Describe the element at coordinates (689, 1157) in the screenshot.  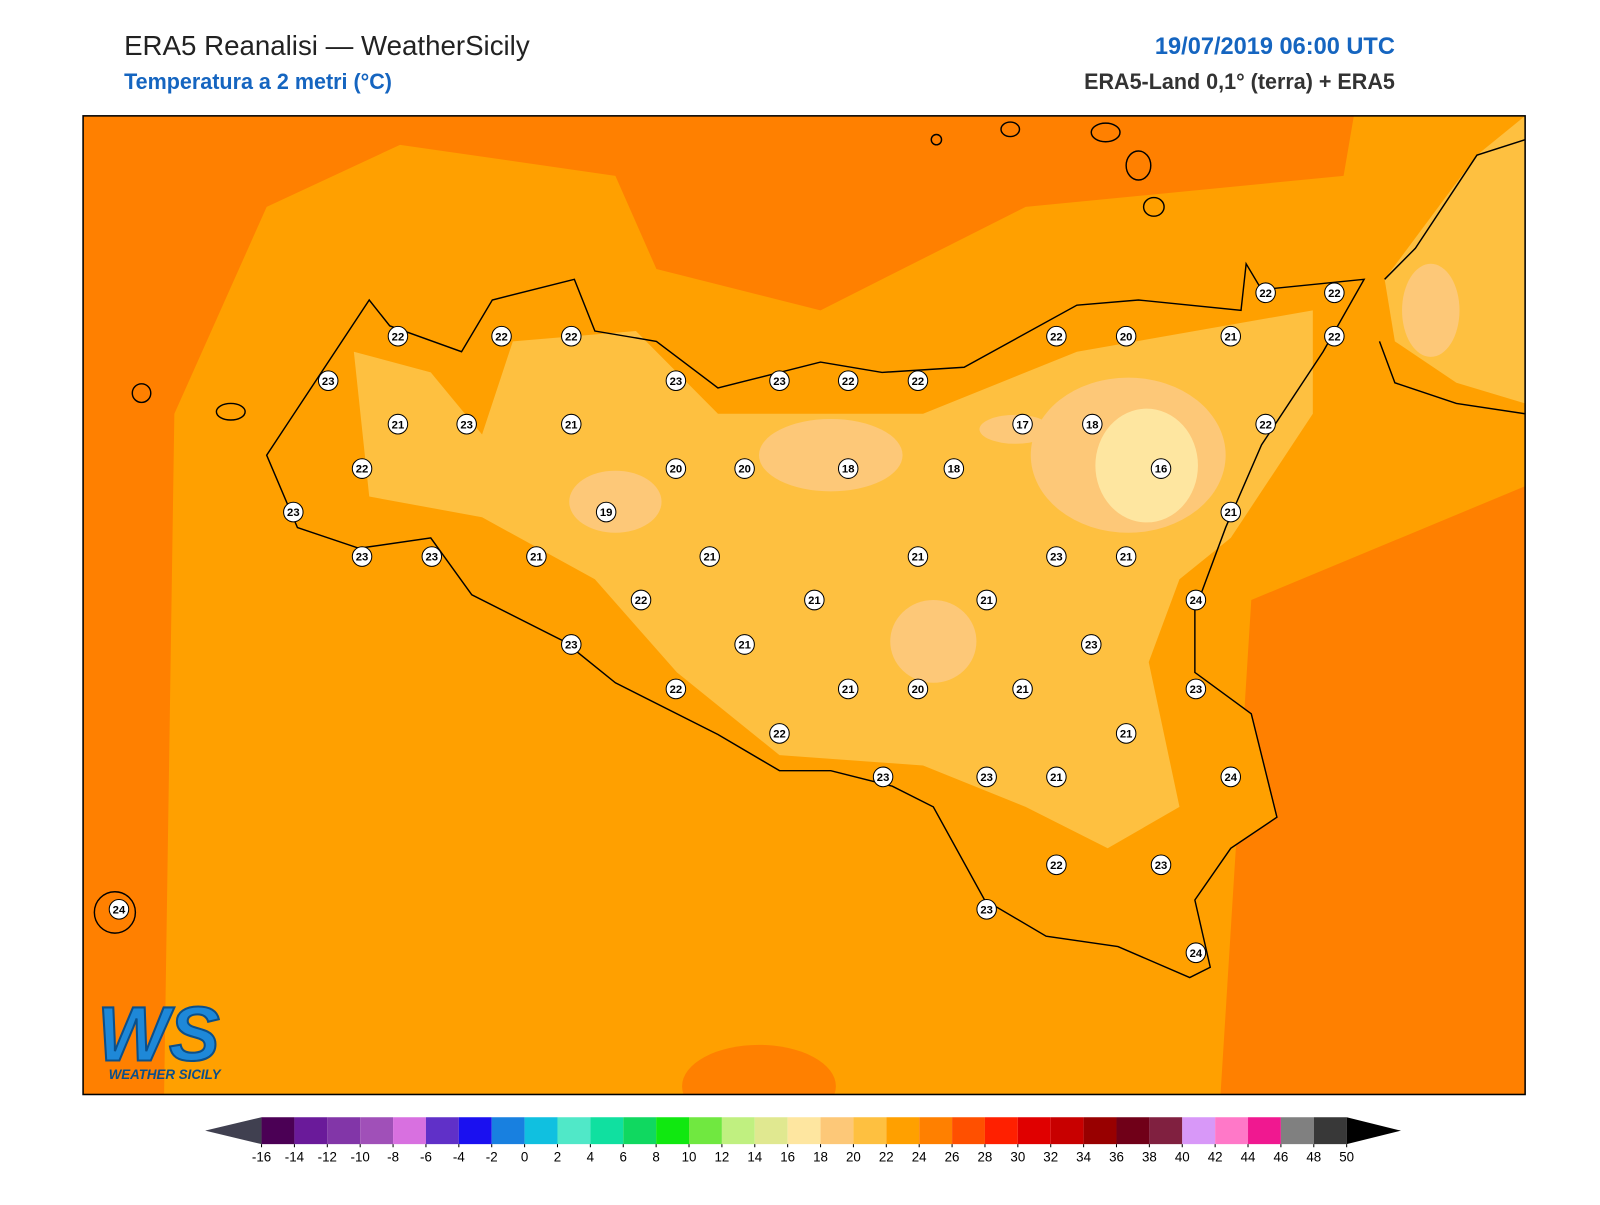
I see `colorbar-label: 10` at that location.